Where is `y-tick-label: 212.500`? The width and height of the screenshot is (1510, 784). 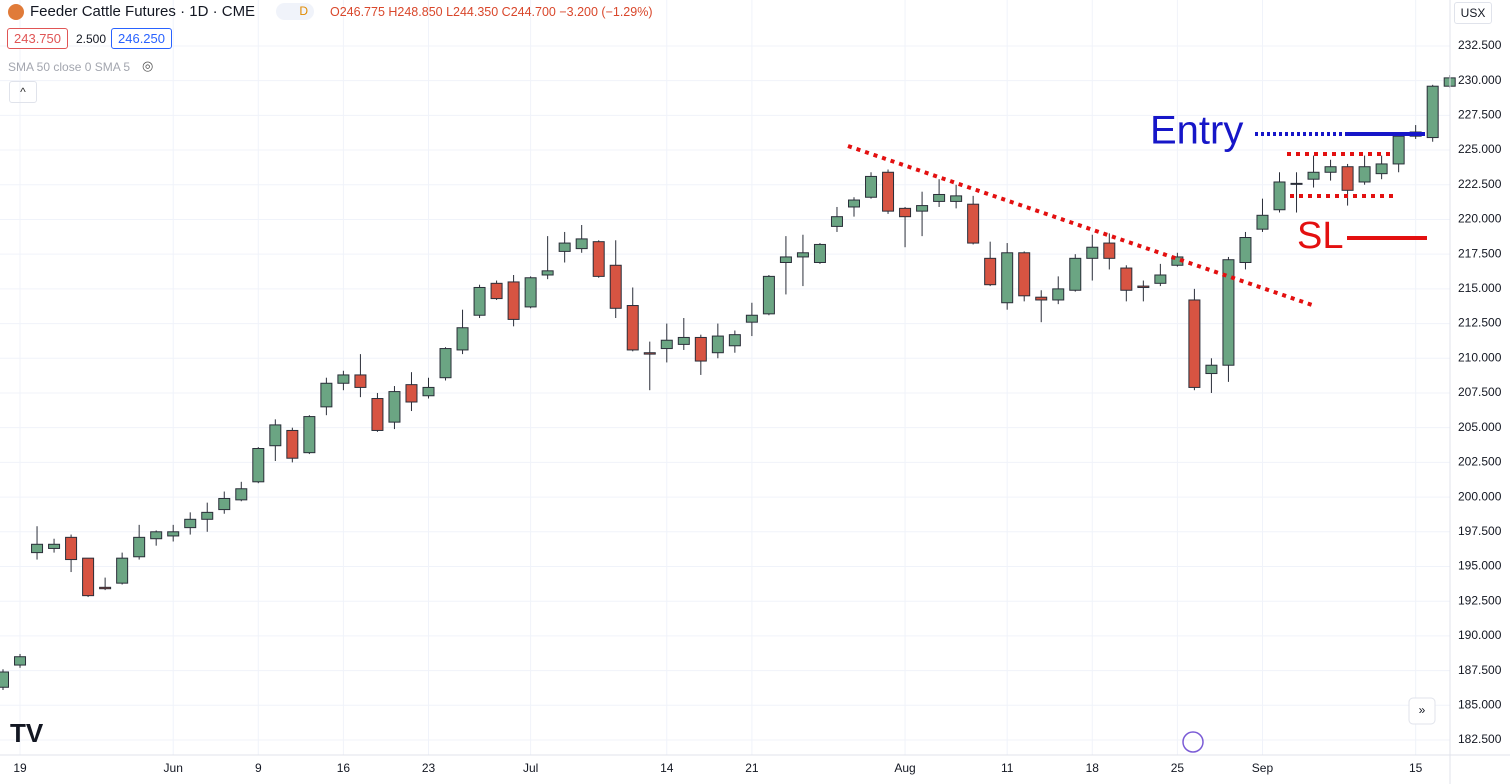
y-tick-label: 212.500 is located at coordinates (1480, 323).